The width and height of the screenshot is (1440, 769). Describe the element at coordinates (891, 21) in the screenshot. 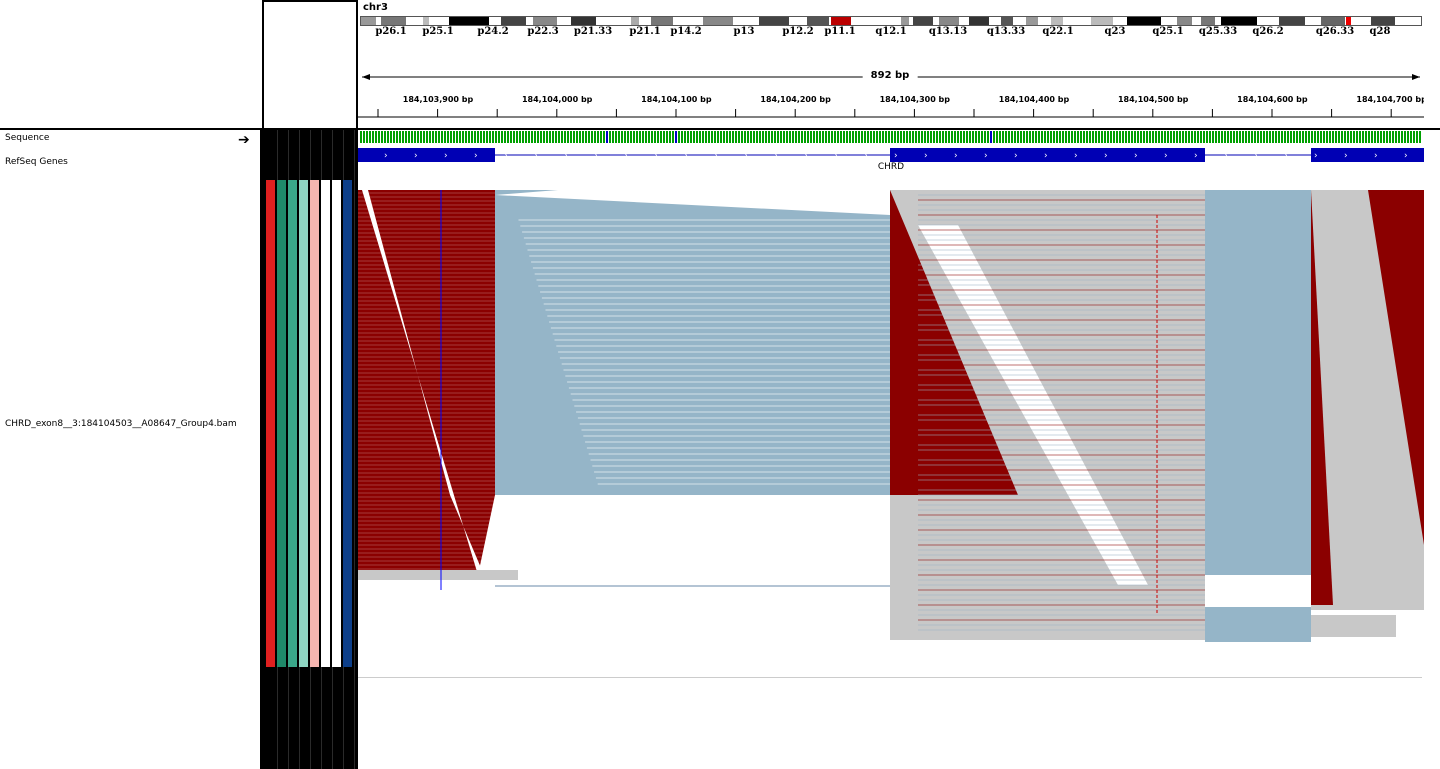

I see `chromosome-ideogram` at that location.